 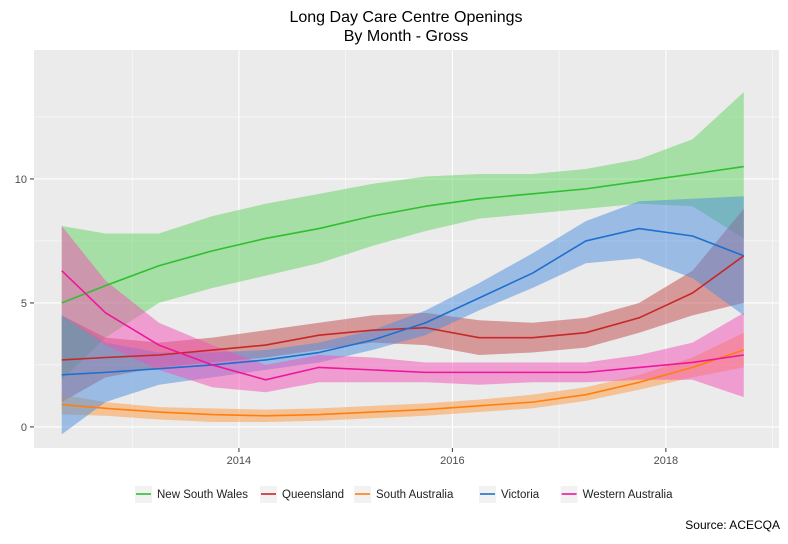 What do you see at coordinates (239, 461) in the screenshot?
I see `x-tick-label: 2014` at bounding box center [239, 461].